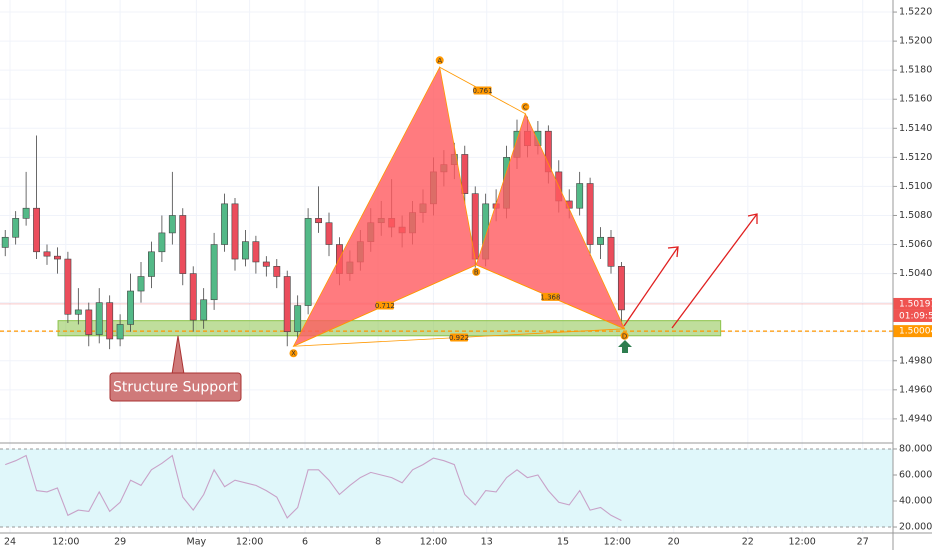 The image size is (932, 550). I want to click on y-tick-label: 1.49600, so click(915, 389).